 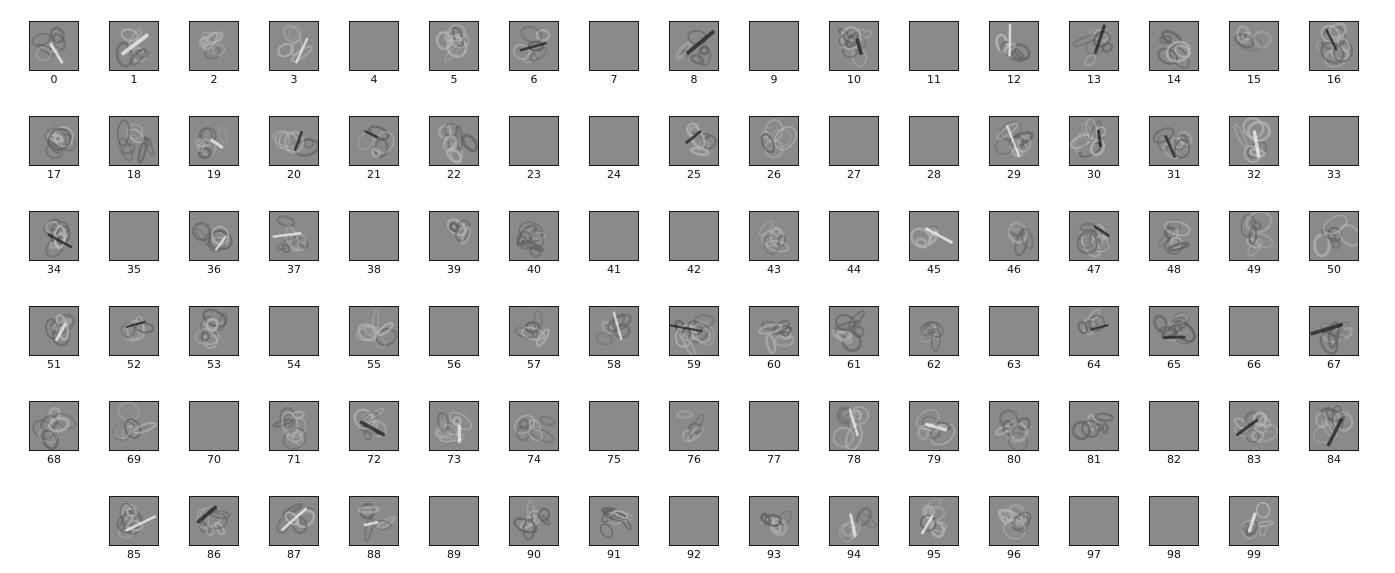 What do you see at coordinates (694, 338) in the screenshot?
I see `filter-cell: 59` at bounding box center [694, 338].